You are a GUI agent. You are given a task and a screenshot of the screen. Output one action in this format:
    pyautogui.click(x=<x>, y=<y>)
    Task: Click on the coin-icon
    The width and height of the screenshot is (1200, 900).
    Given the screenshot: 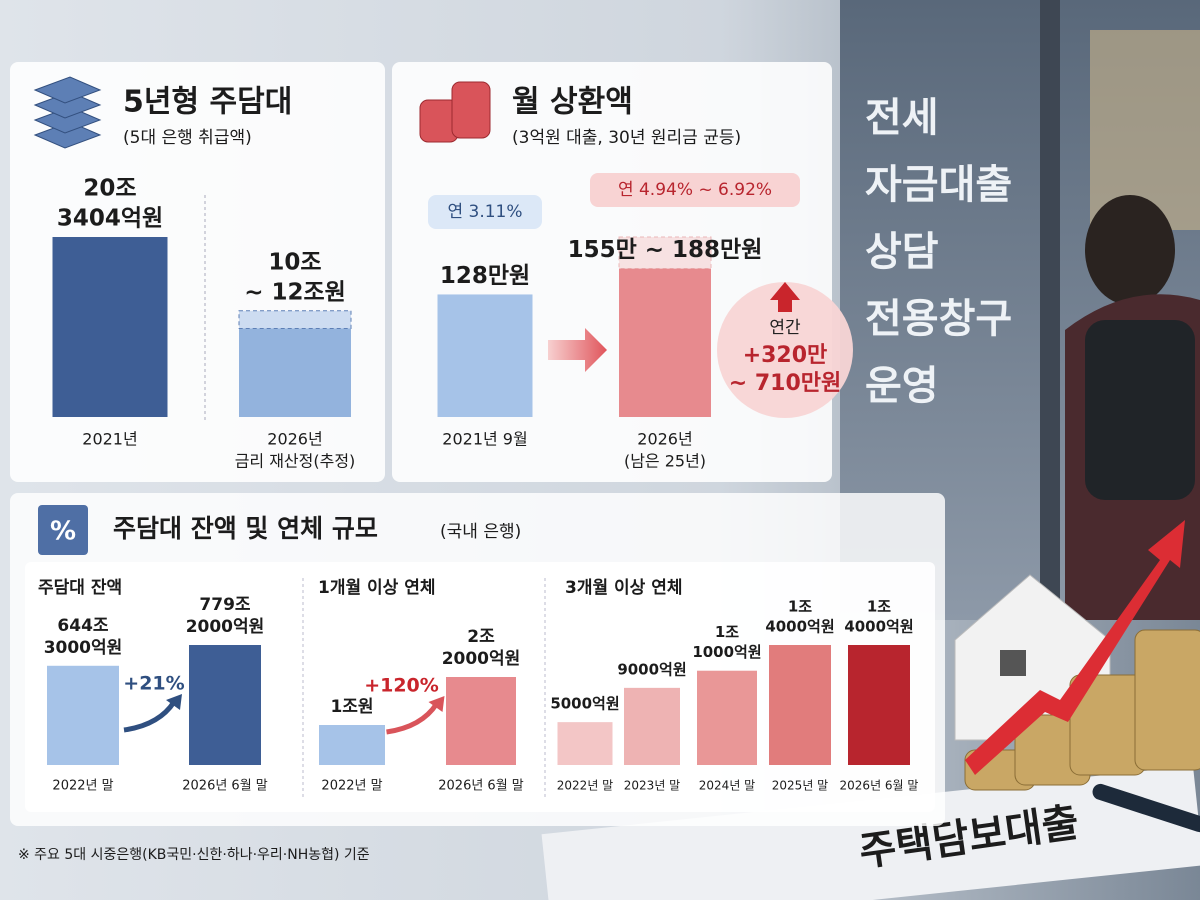 What is the action you would take?
    pyautogui.click(x=455, y=112)
    